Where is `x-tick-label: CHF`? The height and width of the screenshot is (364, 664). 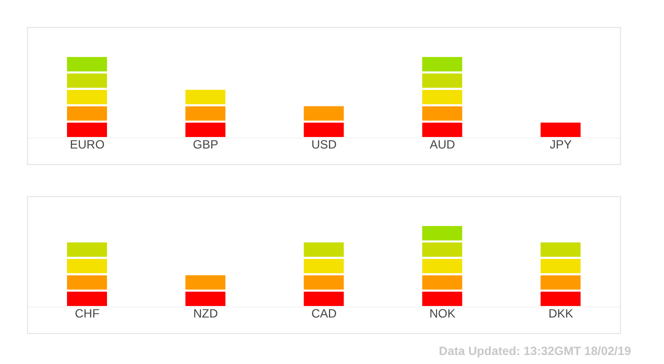
x-tick-label: CHF is located at coordinates (87, 313).